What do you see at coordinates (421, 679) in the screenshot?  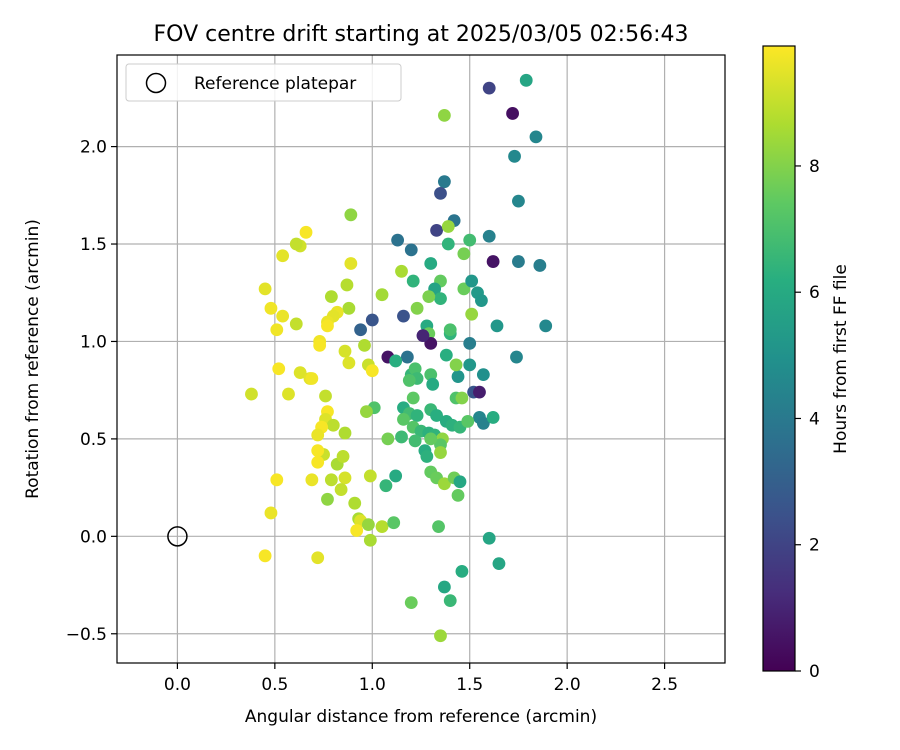 I see `x-axis-ticks: 0.0 0.5 1.0 1.5 2.0 2.5` at bounding box center [421, 679].